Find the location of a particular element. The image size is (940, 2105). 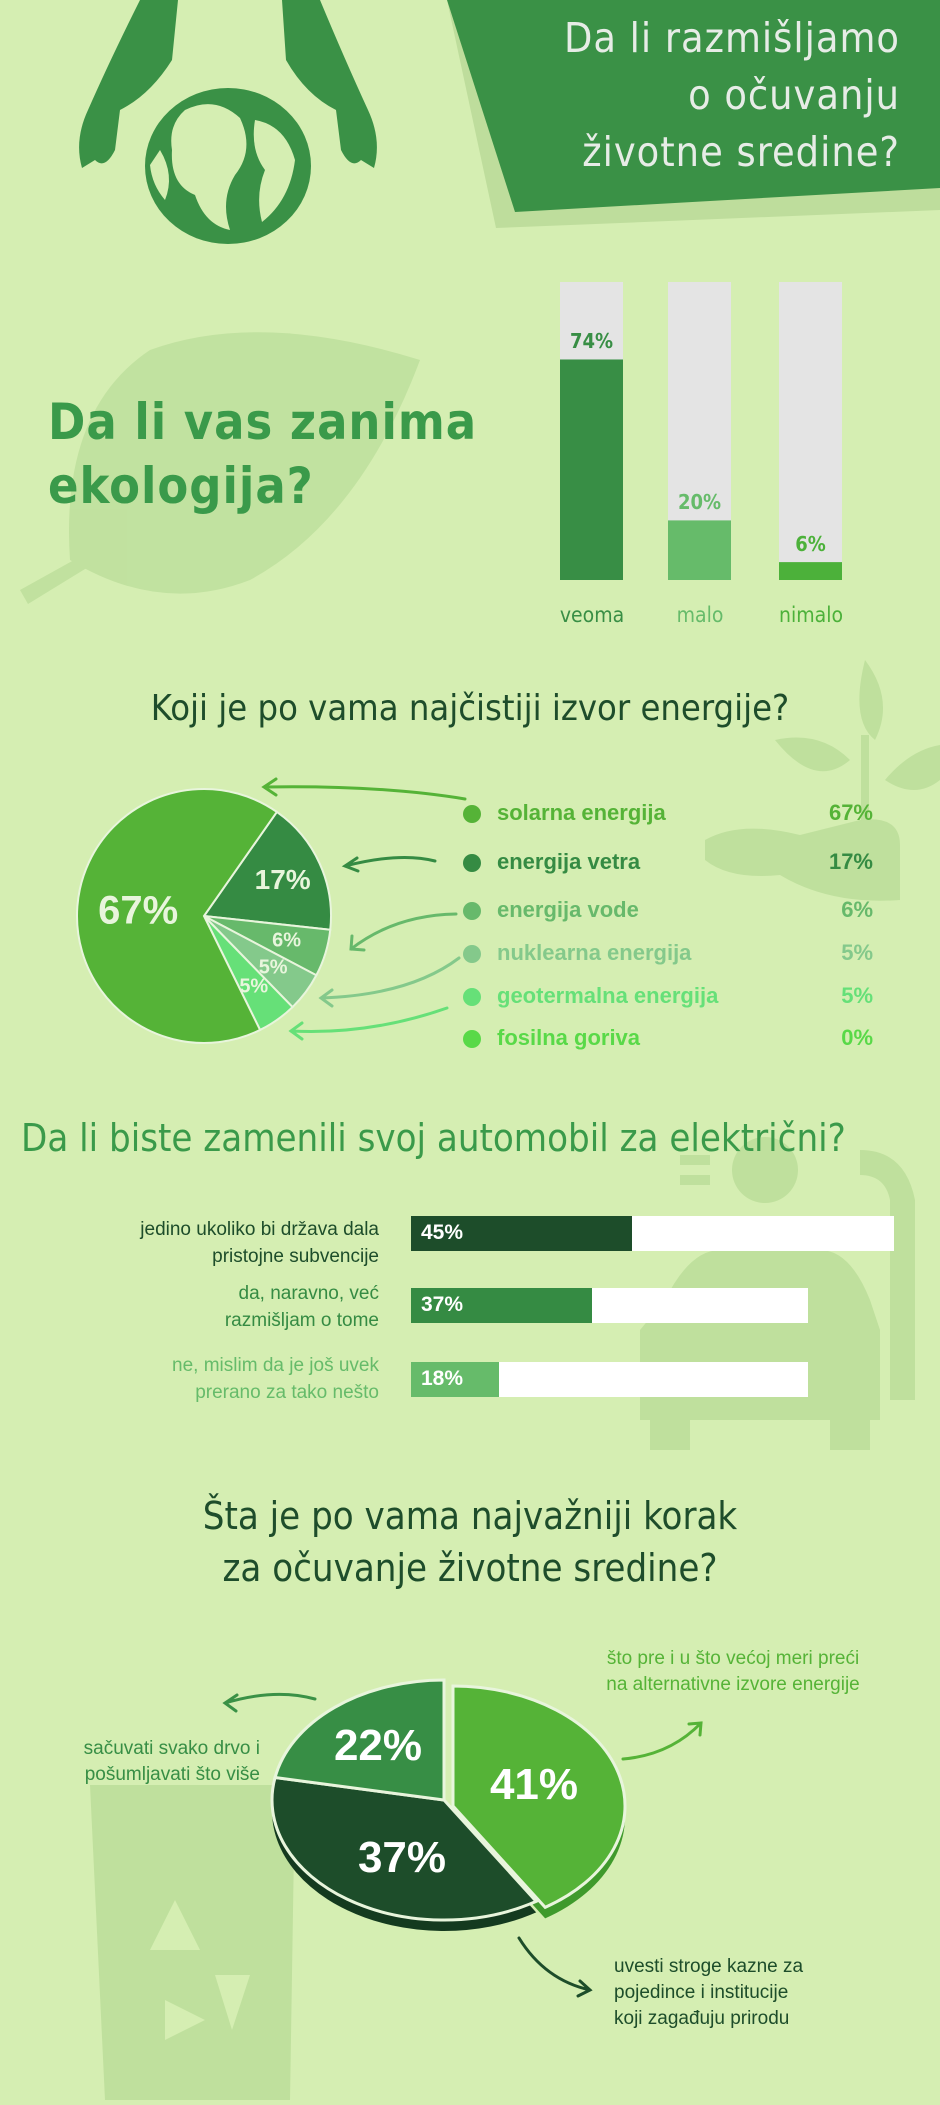

legend-label: solarna energija is located at coordinates (581, 812).